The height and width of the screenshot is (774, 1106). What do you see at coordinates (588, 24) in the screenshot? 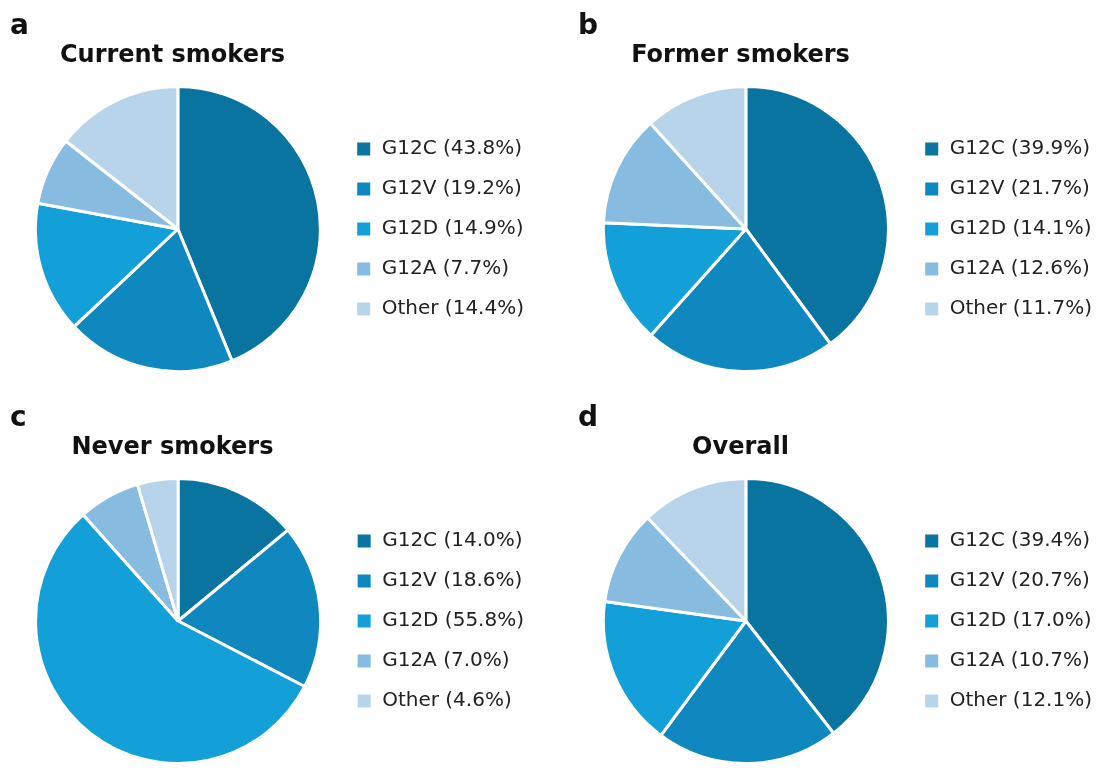
I see `text: b` at bounding box center [588, 24].